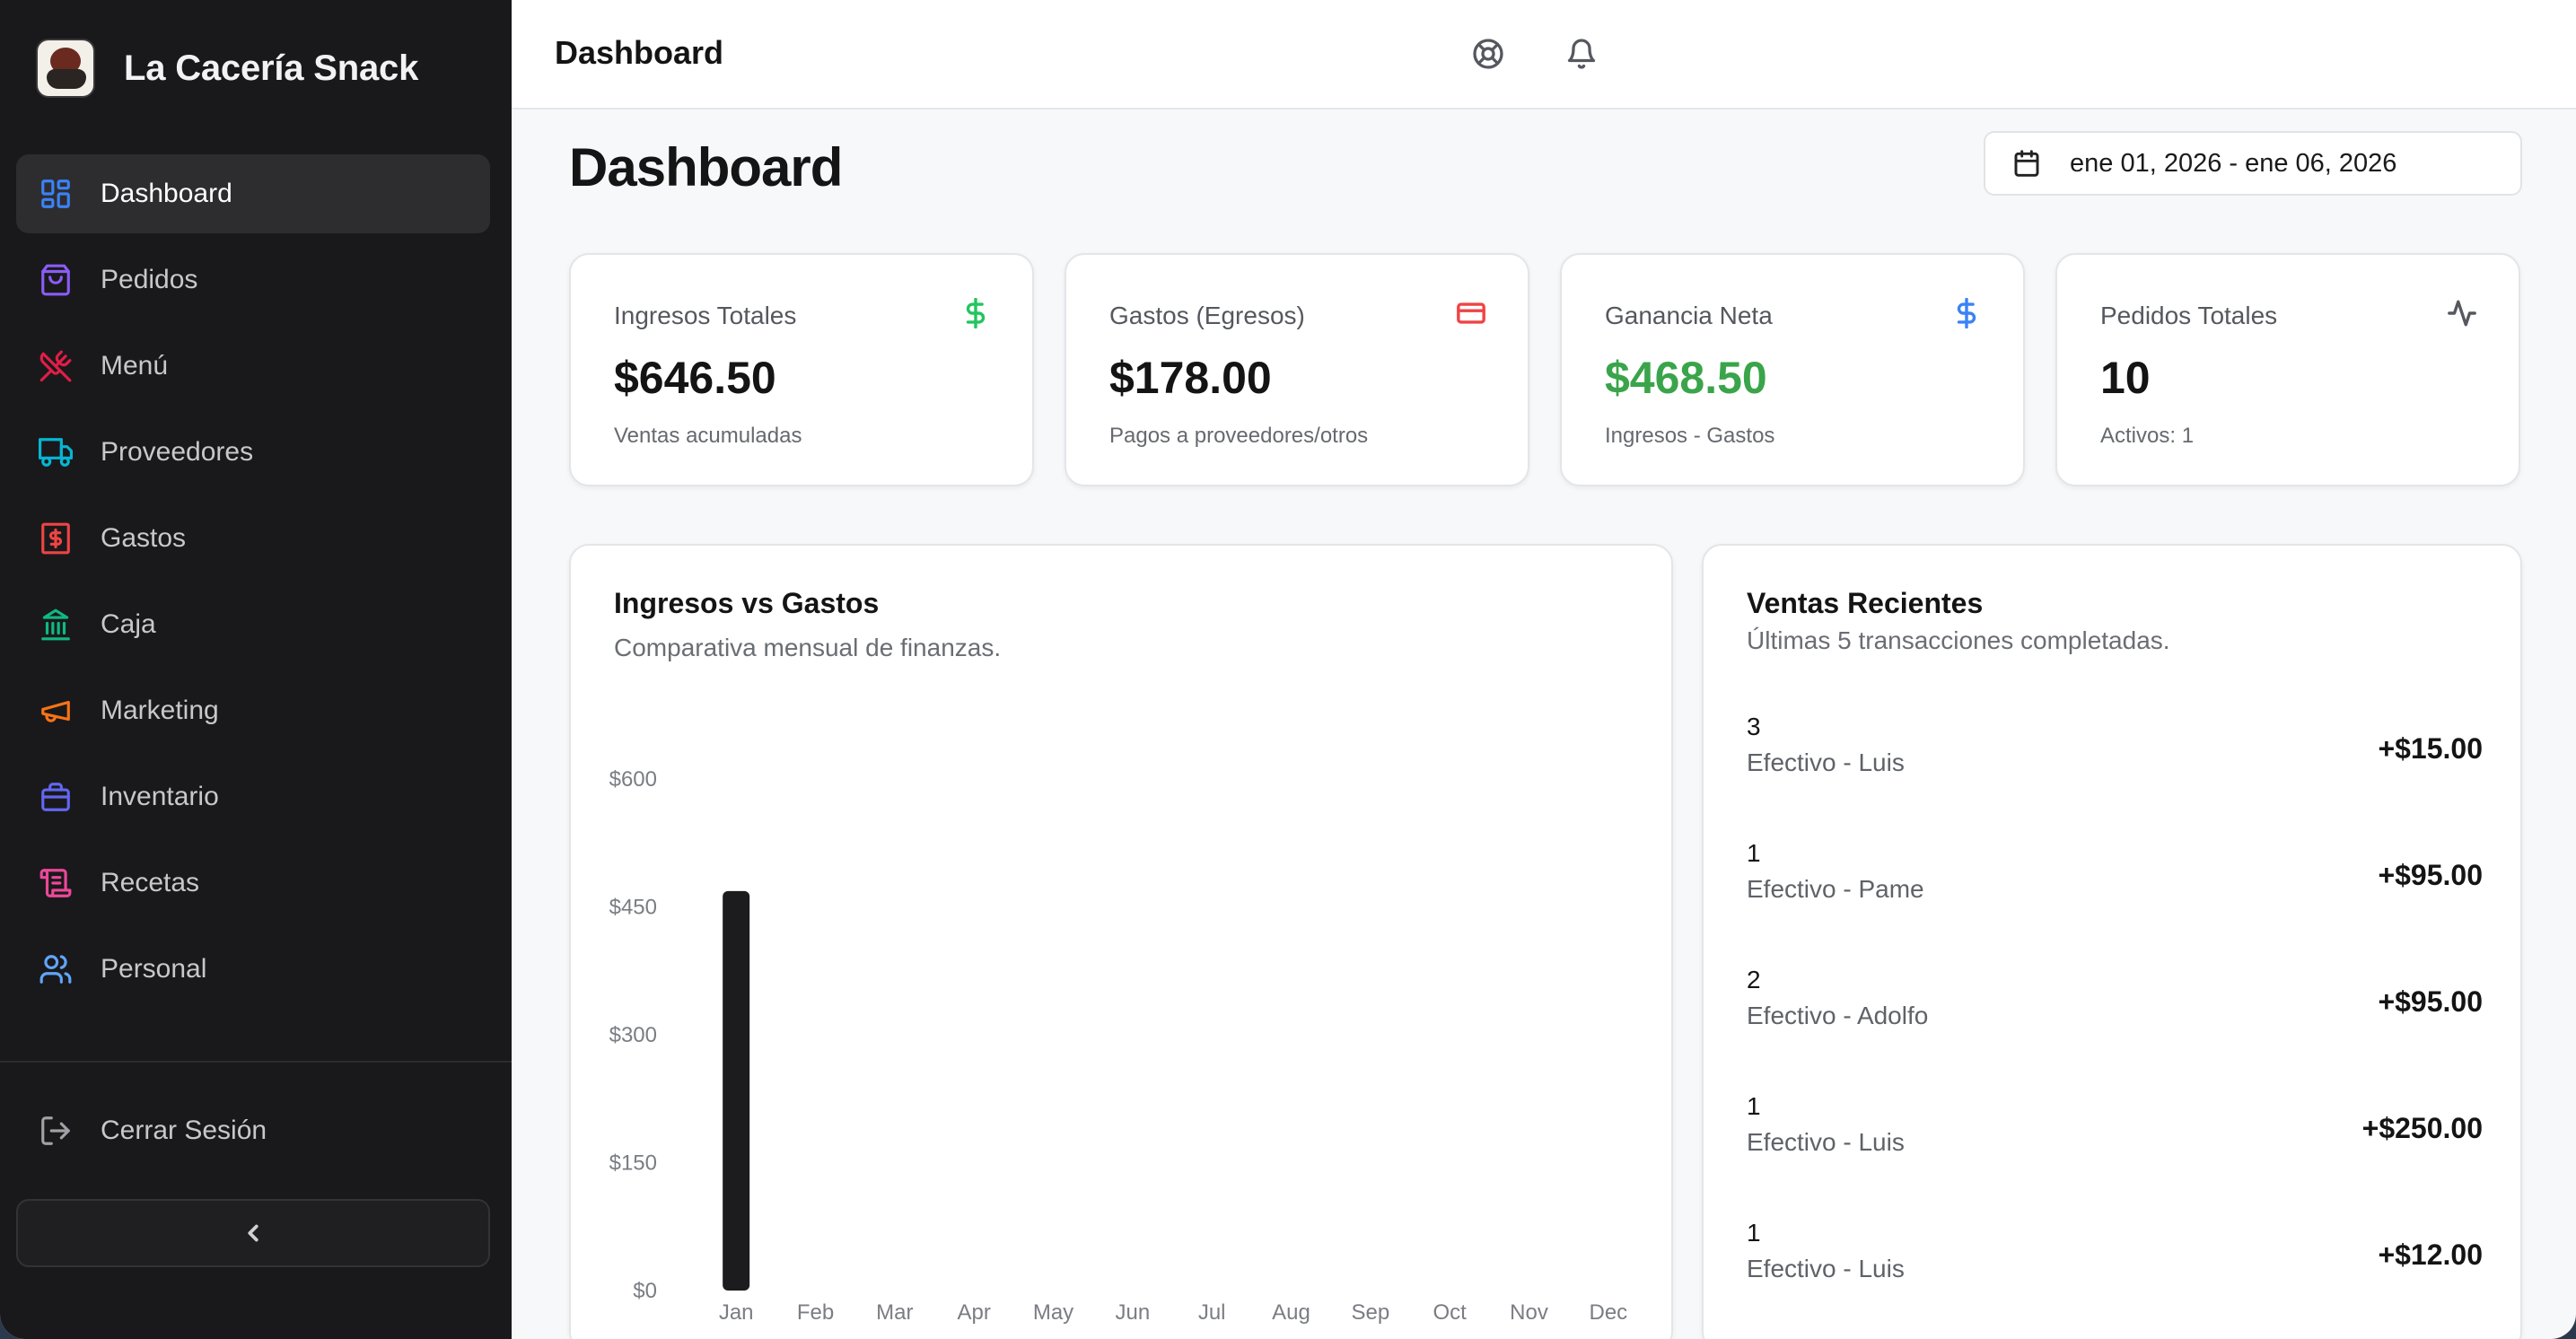  Describe the element at coordinates (1865, 603) in the screenshot. I see `recent-sales-title: Ventas Recientes` at that location.